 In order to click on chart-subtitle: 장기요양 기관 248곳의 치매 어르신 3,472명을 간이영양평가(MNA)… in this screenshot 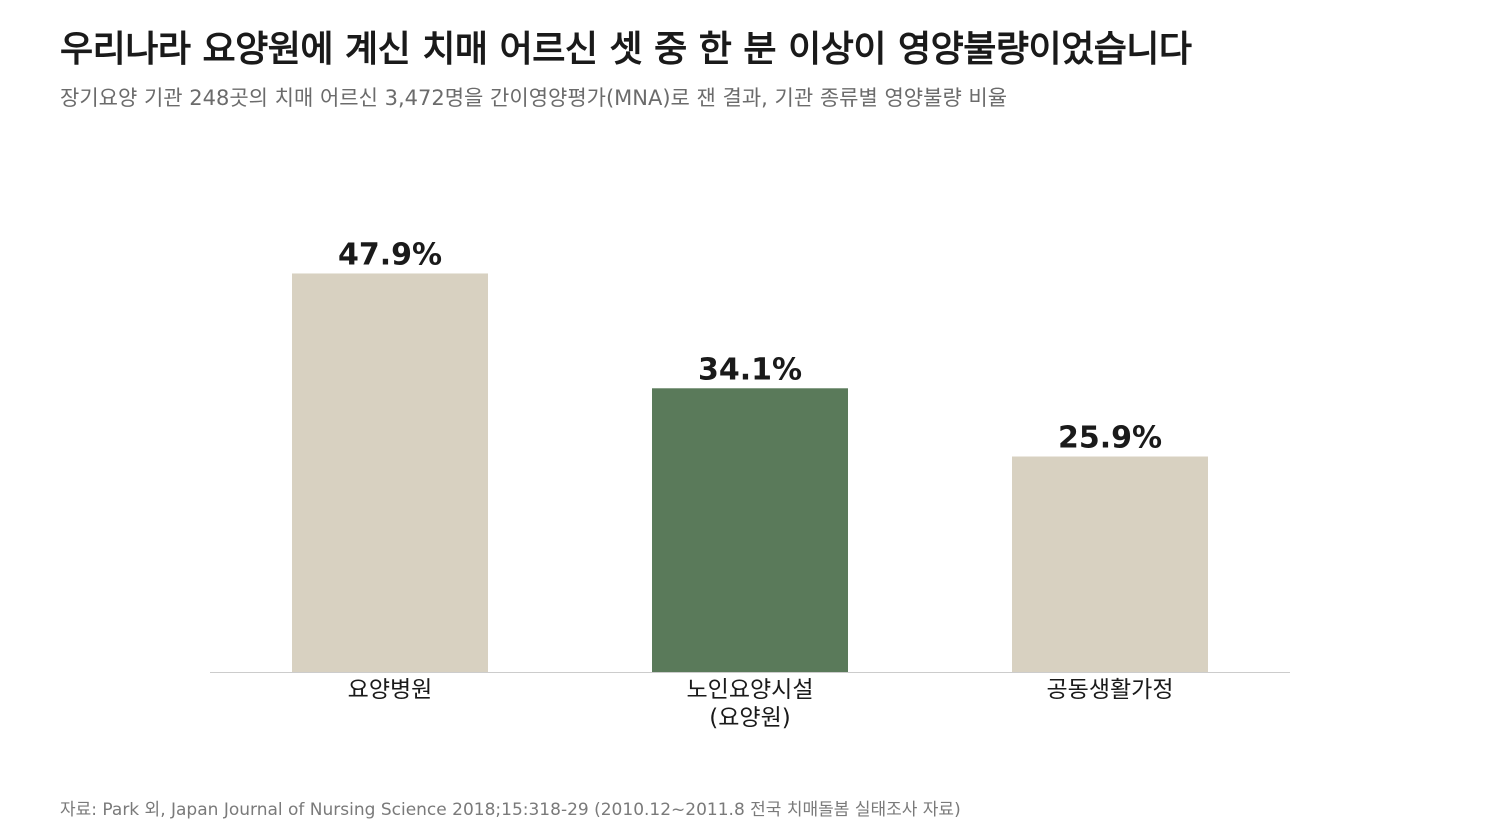, I will do `click(534, 98)`.